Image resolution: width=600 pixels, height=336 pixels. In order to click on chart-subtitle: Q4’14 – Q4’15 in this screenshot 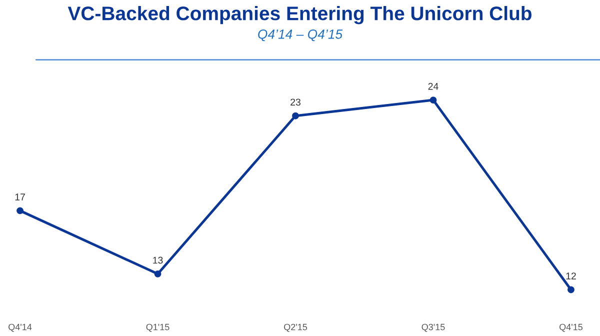, I will do `click(300, 35)`.